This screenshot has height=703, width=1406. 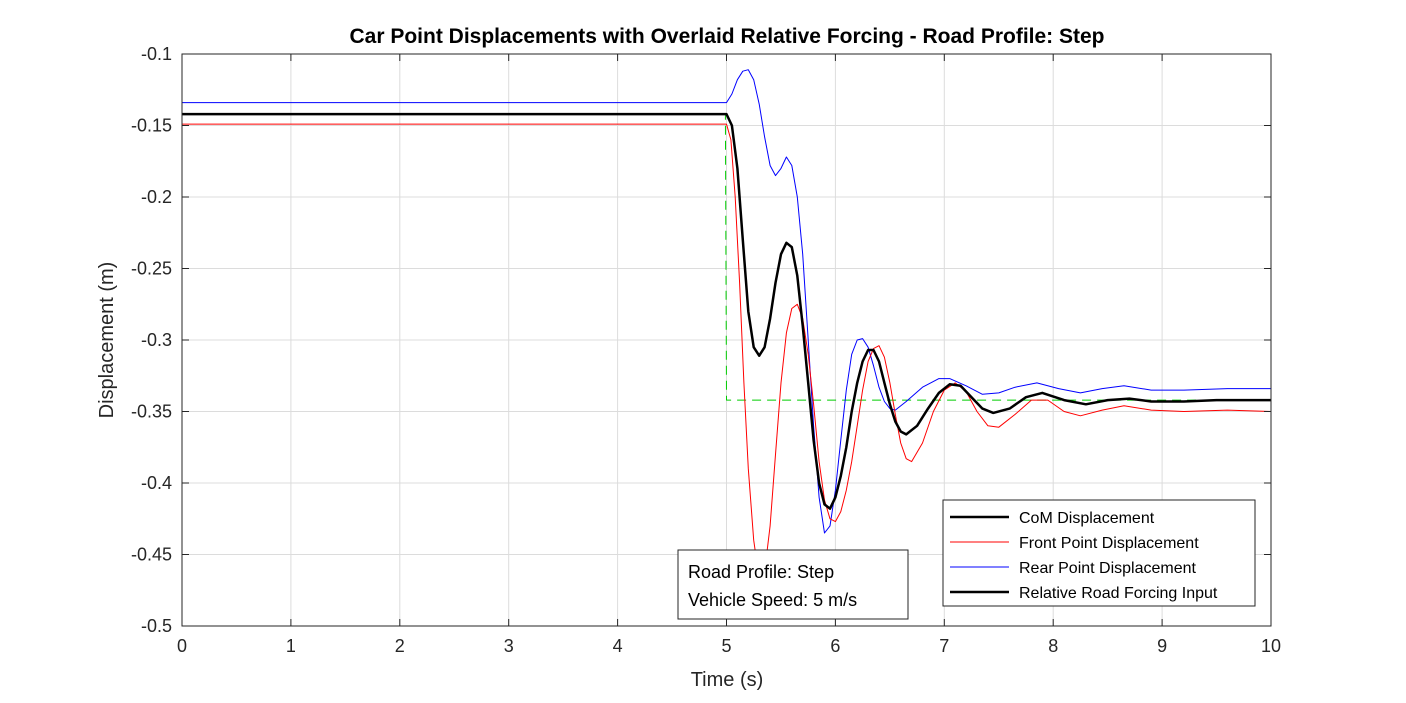 I want to click on y-tick-label: -0.25, so click(x=151, y=269).